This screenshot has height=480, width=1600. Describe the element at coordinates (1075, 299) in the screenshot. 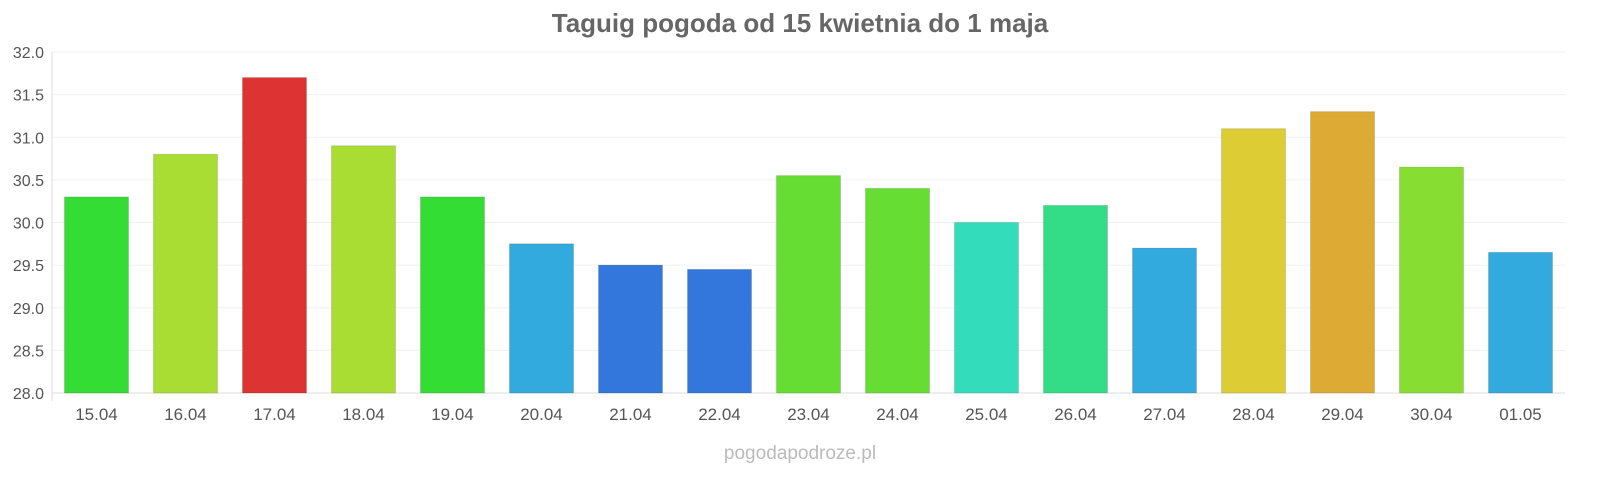

I see `bar-26.04` at that location.